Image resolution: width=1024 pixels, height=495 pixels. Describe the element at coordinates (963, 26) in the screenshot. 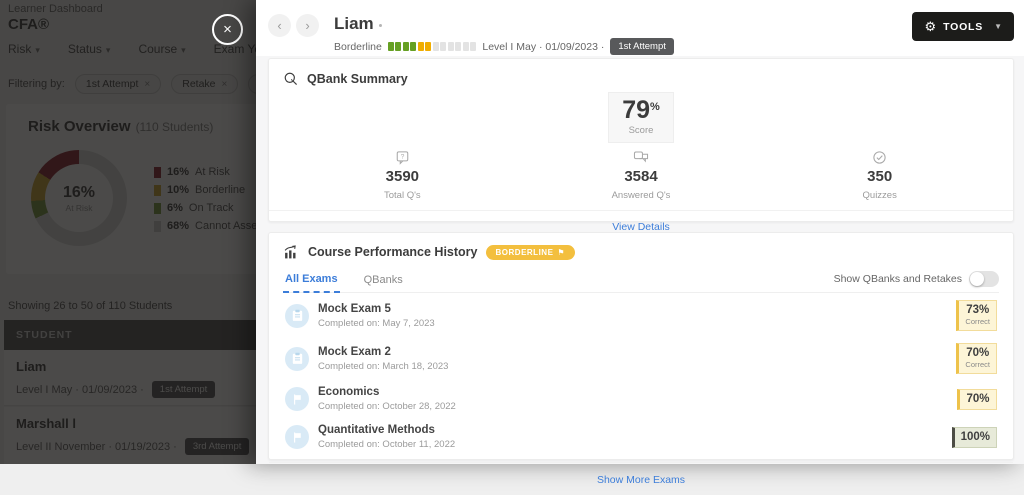

I see `tools-button: ⚙ TOOLS ▼` at that location.